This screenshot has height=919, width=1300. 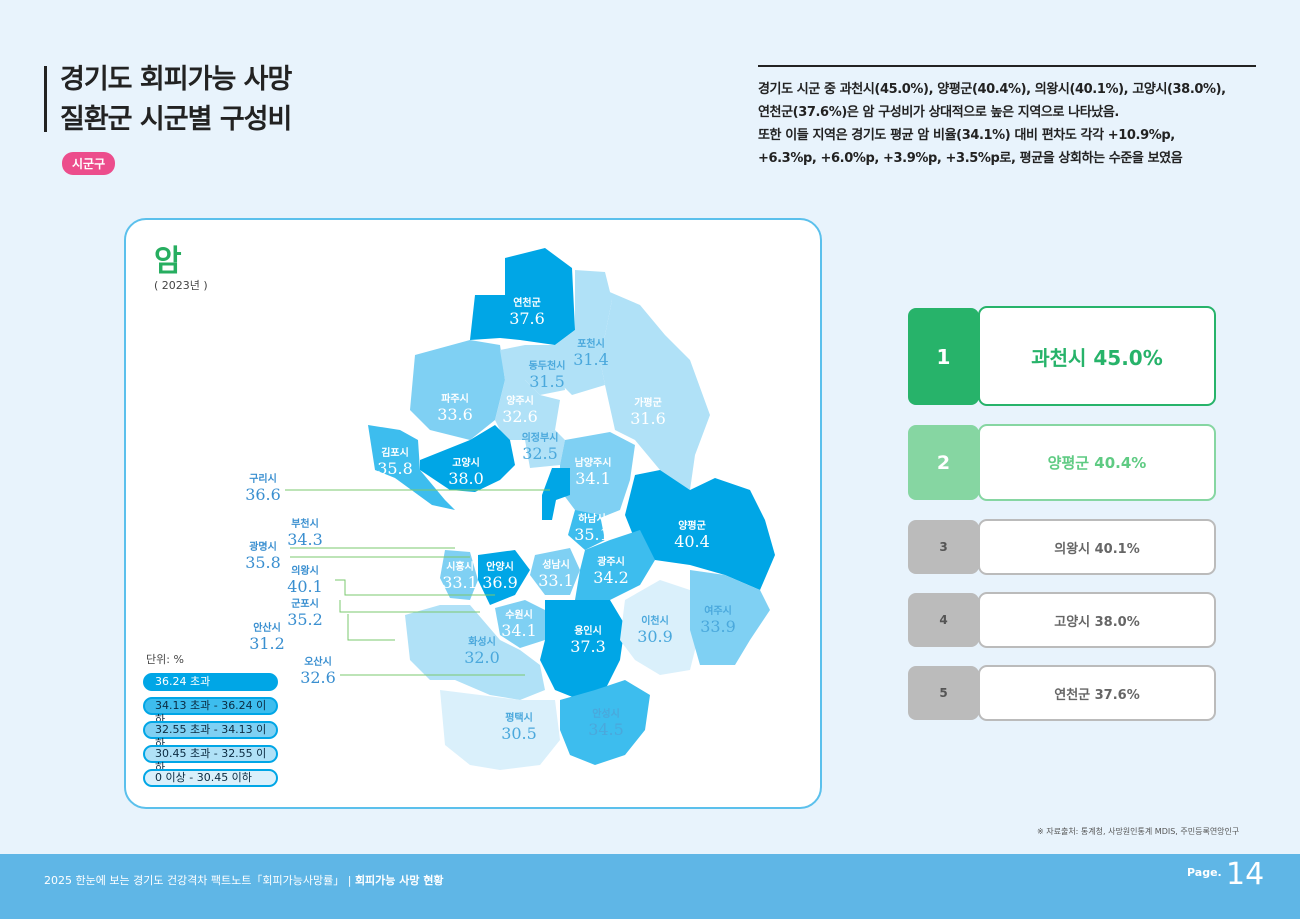 I want to click on region-name-label: 평택시, so click(x=519, y=717).